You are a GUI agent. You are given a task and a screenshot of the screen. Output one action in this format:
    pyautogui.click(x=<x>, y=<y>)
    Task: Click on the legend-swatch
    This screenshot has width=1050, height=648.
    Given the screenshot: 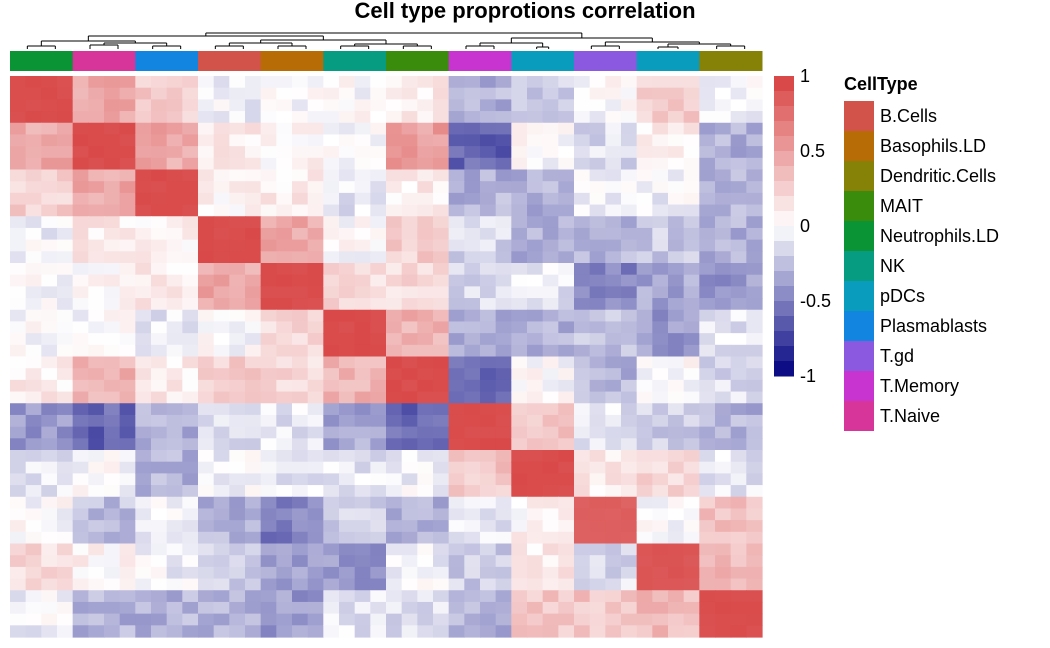 What is the action you would take?
    pyautogui.click(x=859, y=266)
    